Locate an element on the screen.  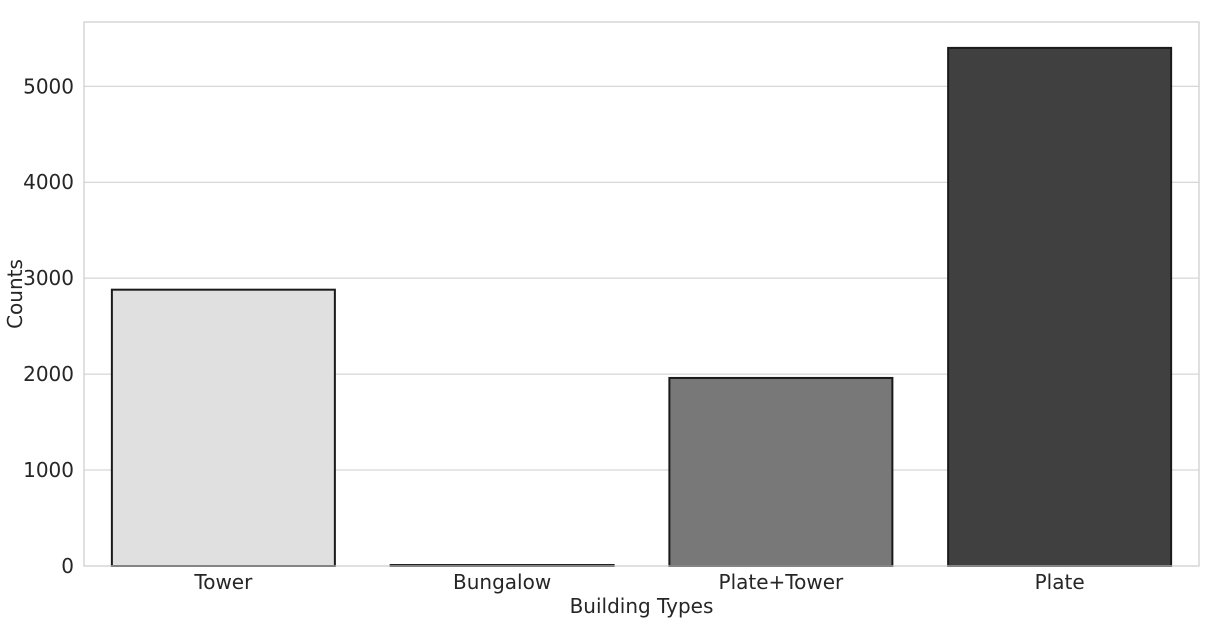
bar-plate-tower is located at coordinates (781, 471).